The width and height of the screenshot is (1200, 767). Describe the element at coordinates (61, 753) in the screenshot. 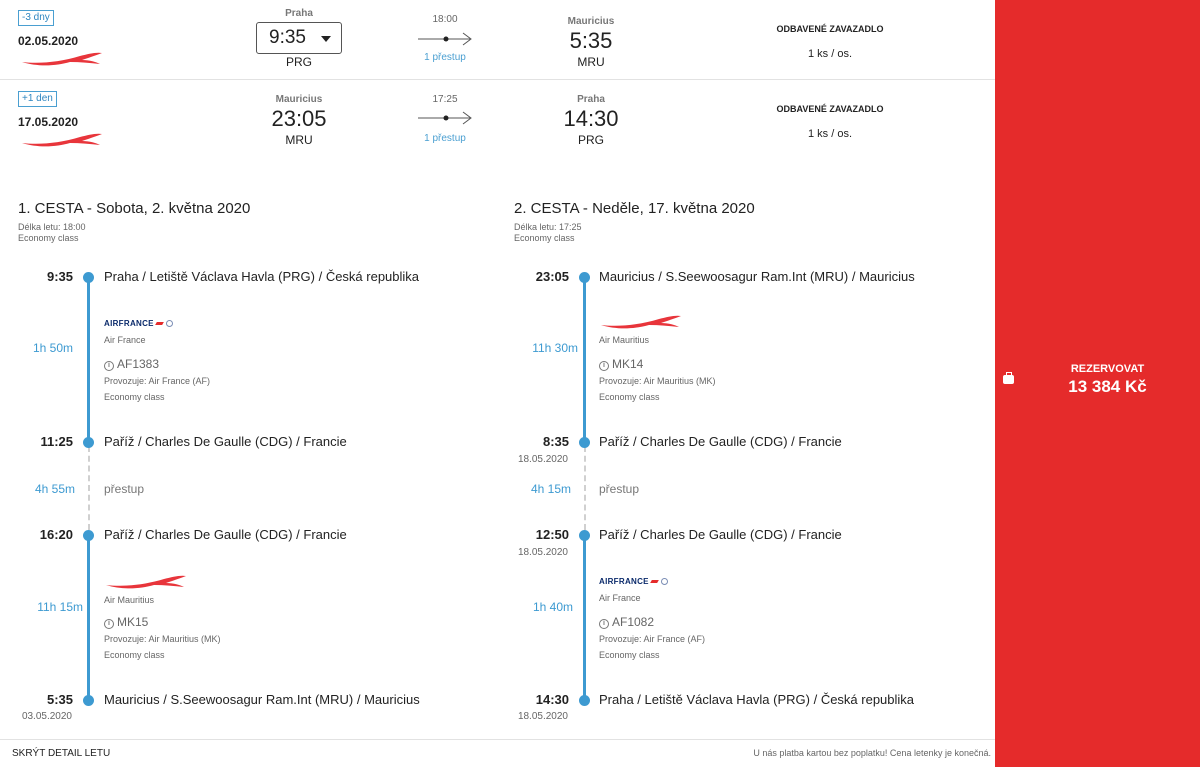

I see `hide-detail-link: SKRÝT DETAIL LETU` at that location.